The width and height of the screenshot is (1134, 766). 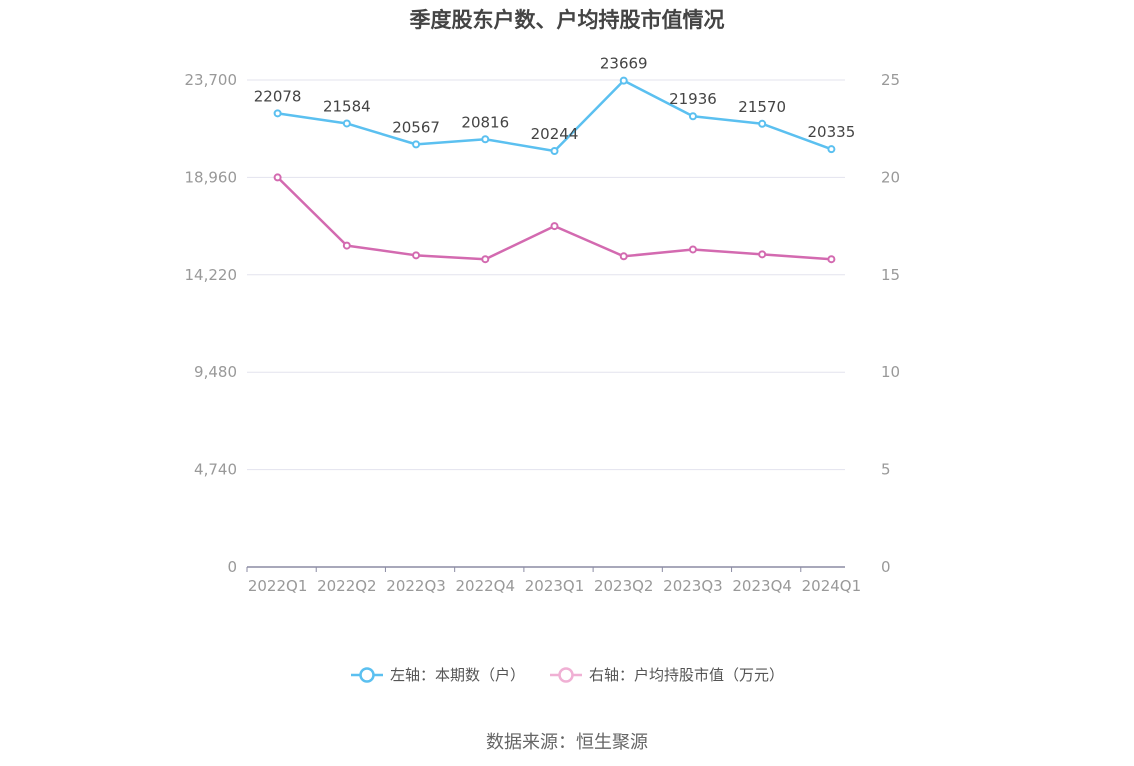 I want to click on x-tick-label: 2023Q3, so click(x=693, y=586).